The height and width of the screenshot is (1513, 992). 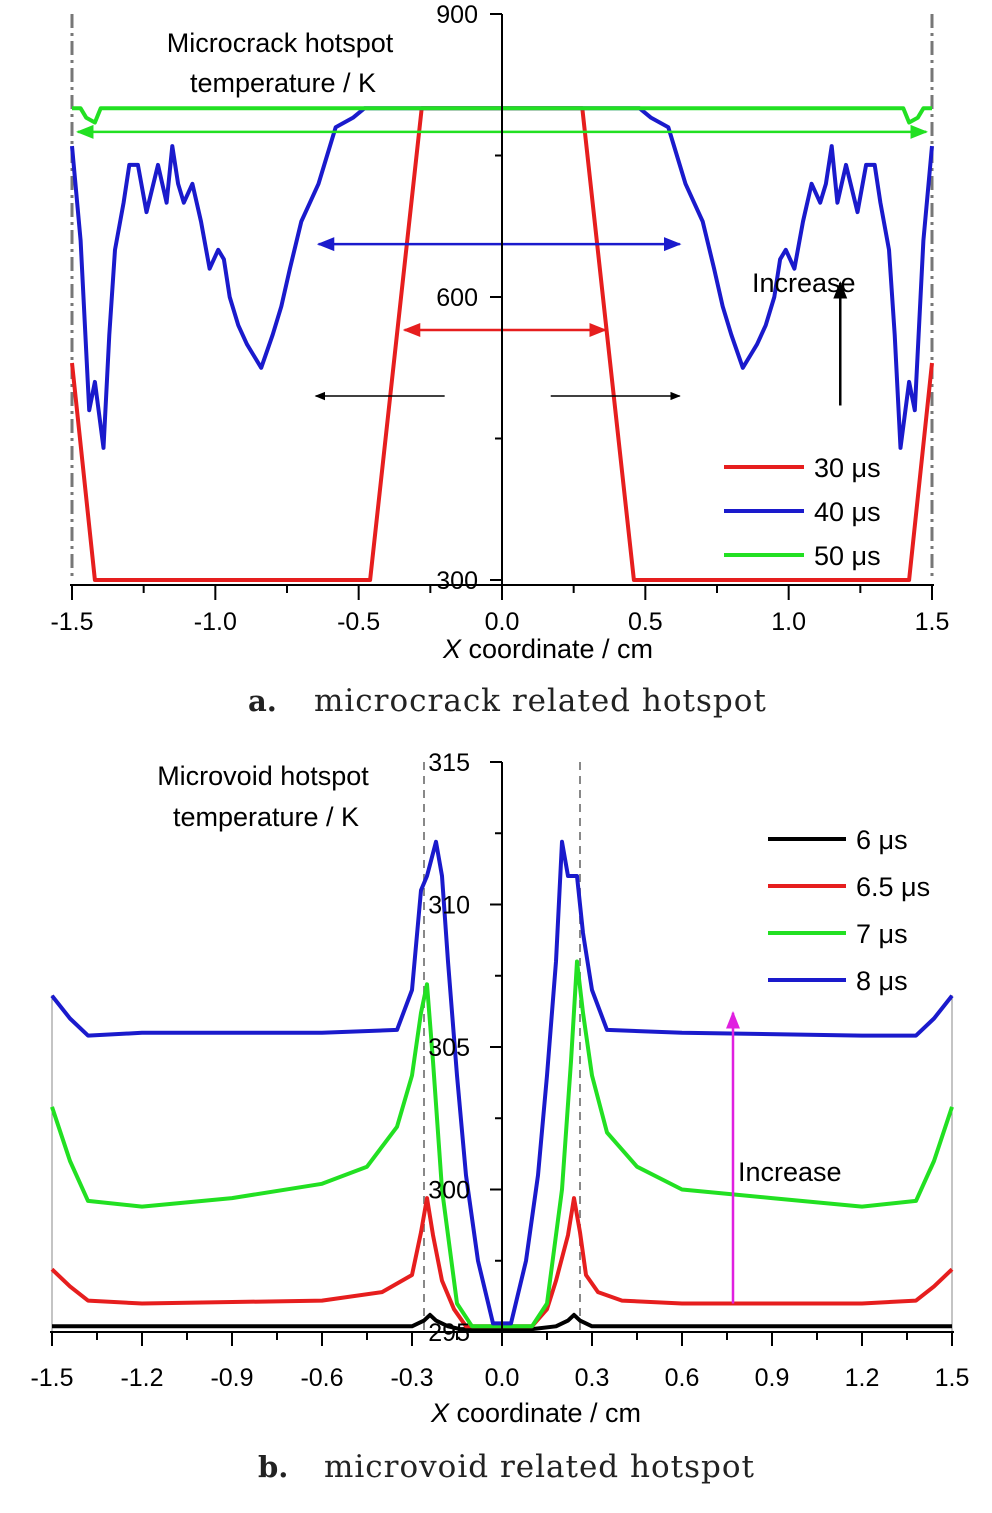 I want to click on panel-b-x-tick-label: -1.2, so click(x=141, y=1378).